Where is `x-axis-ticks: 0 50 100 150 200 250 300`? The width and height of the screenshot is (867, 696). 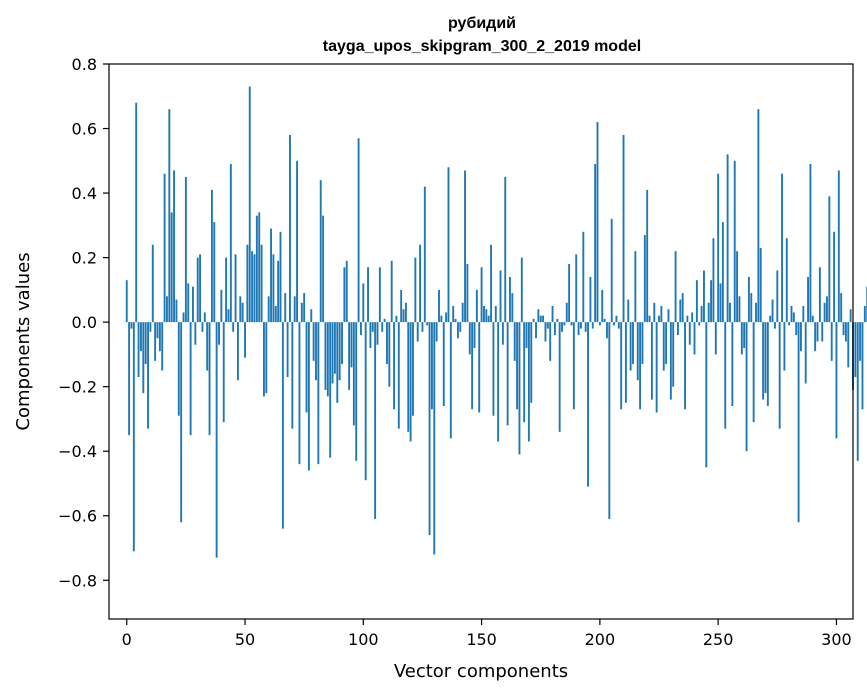 x-axis-ticks: 0 50 100 150 200 250 300 is located at coordinates (487, 634).